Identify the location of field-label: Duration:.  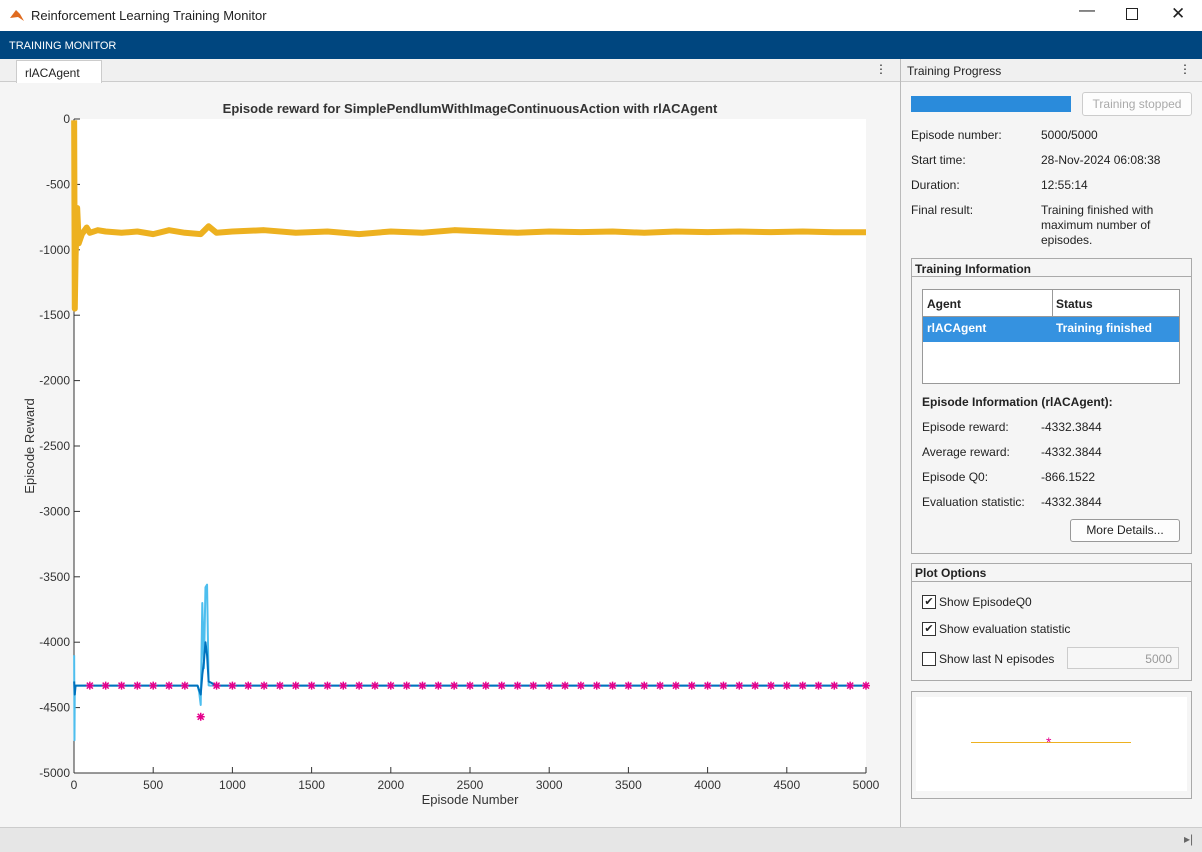
(935, 185).